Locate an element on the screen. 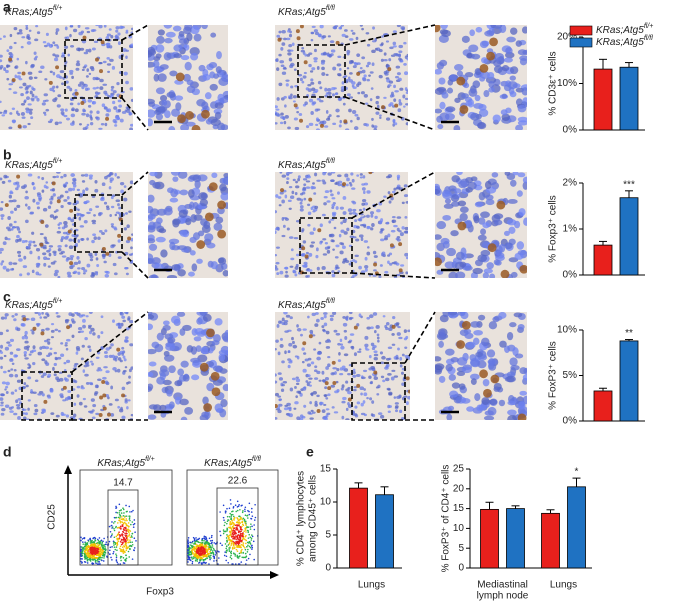 This screenshot has width=685, height=606. micrograph is located at coordinates (187, 224).